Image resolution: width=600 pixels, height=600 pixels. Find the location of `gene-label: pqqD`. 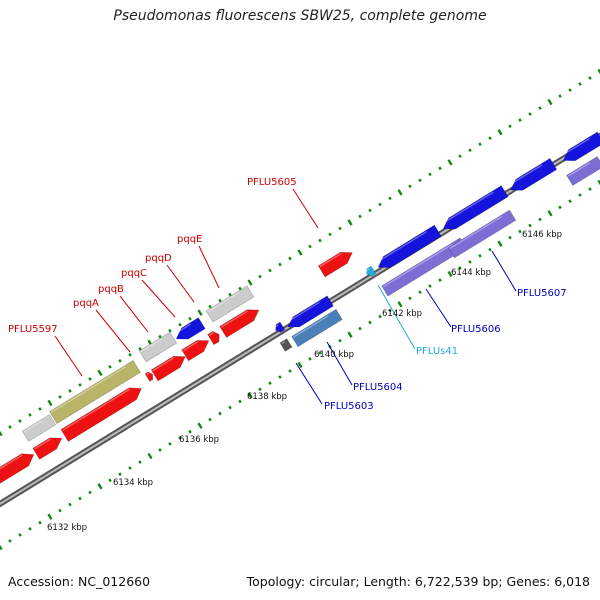

gene-label: pqqD is located at coordinates (158, 258).